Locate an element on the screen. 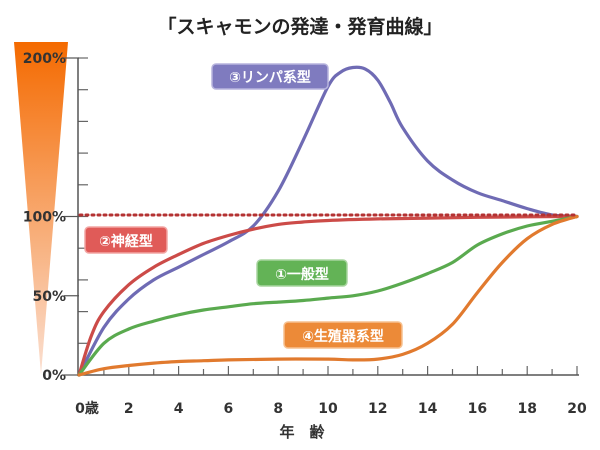 This screenshot has width=600, height=450. x-tick-label: 12 is located at coordinates (377, 409).